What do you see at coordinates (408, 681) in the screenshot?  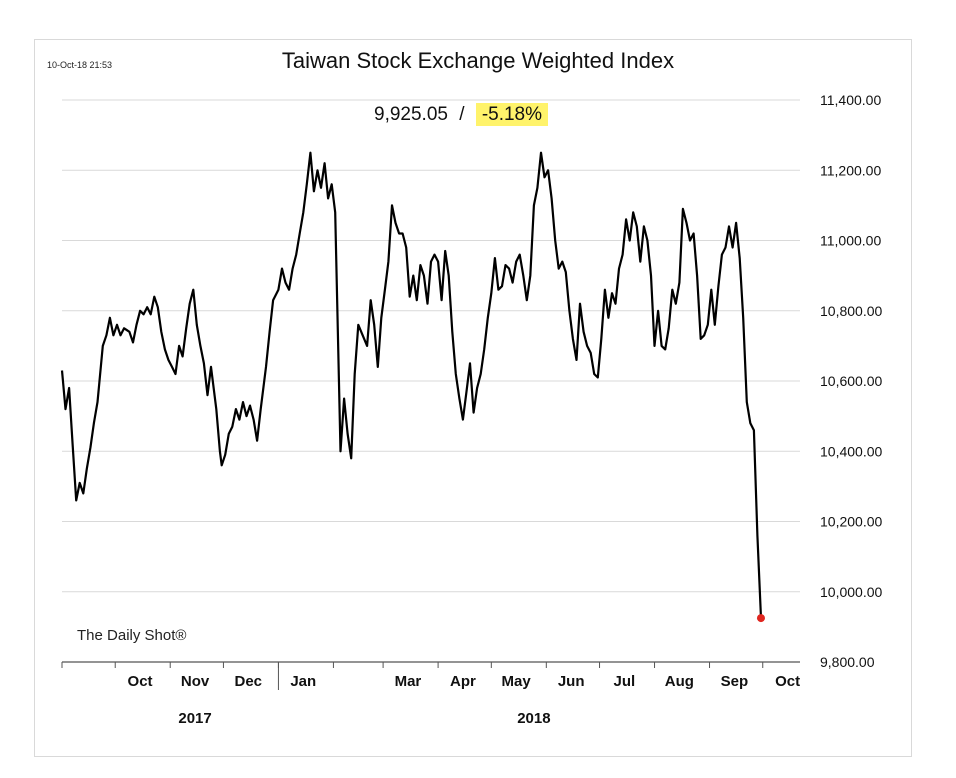 I see `x-tick-label: Mar` at bounding box center [408, 681].